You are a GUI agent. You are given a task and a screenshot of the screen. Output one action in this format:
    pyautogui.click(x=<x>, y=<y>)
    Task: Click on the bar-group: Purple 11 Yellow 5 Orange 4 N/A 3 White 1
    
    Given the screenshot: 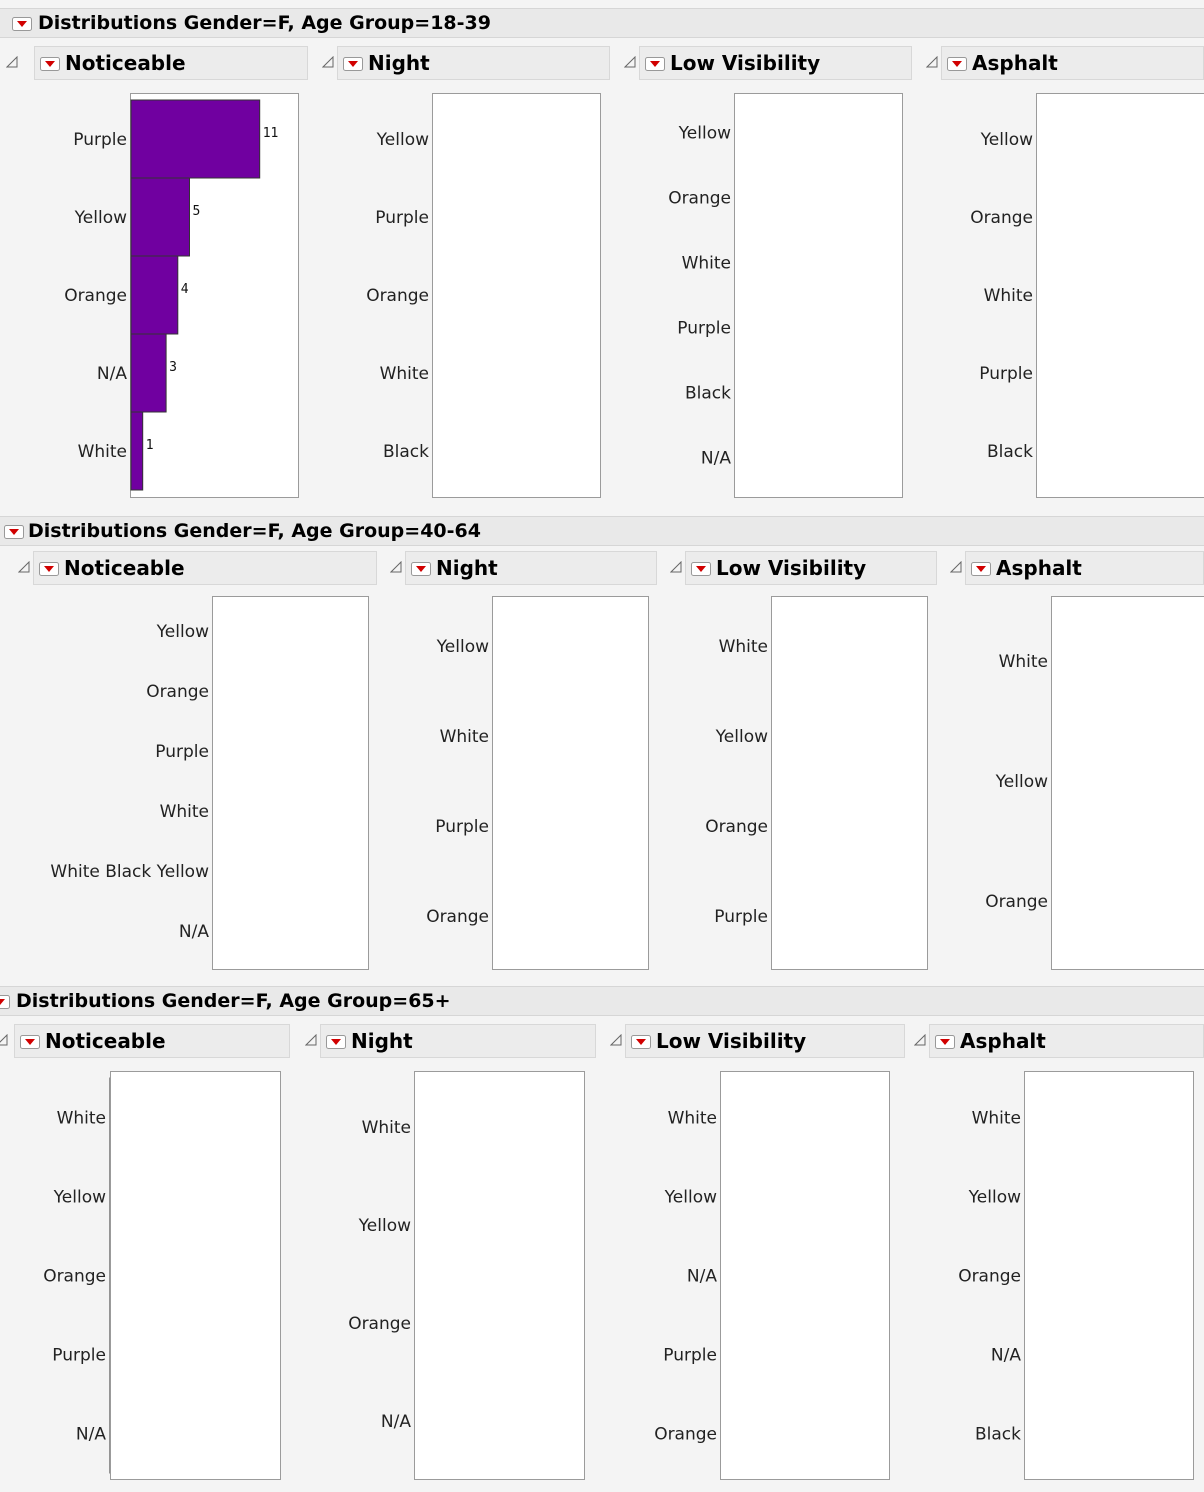 What is the action you would take?
    pyautogui.click(x=171, y=295)
    